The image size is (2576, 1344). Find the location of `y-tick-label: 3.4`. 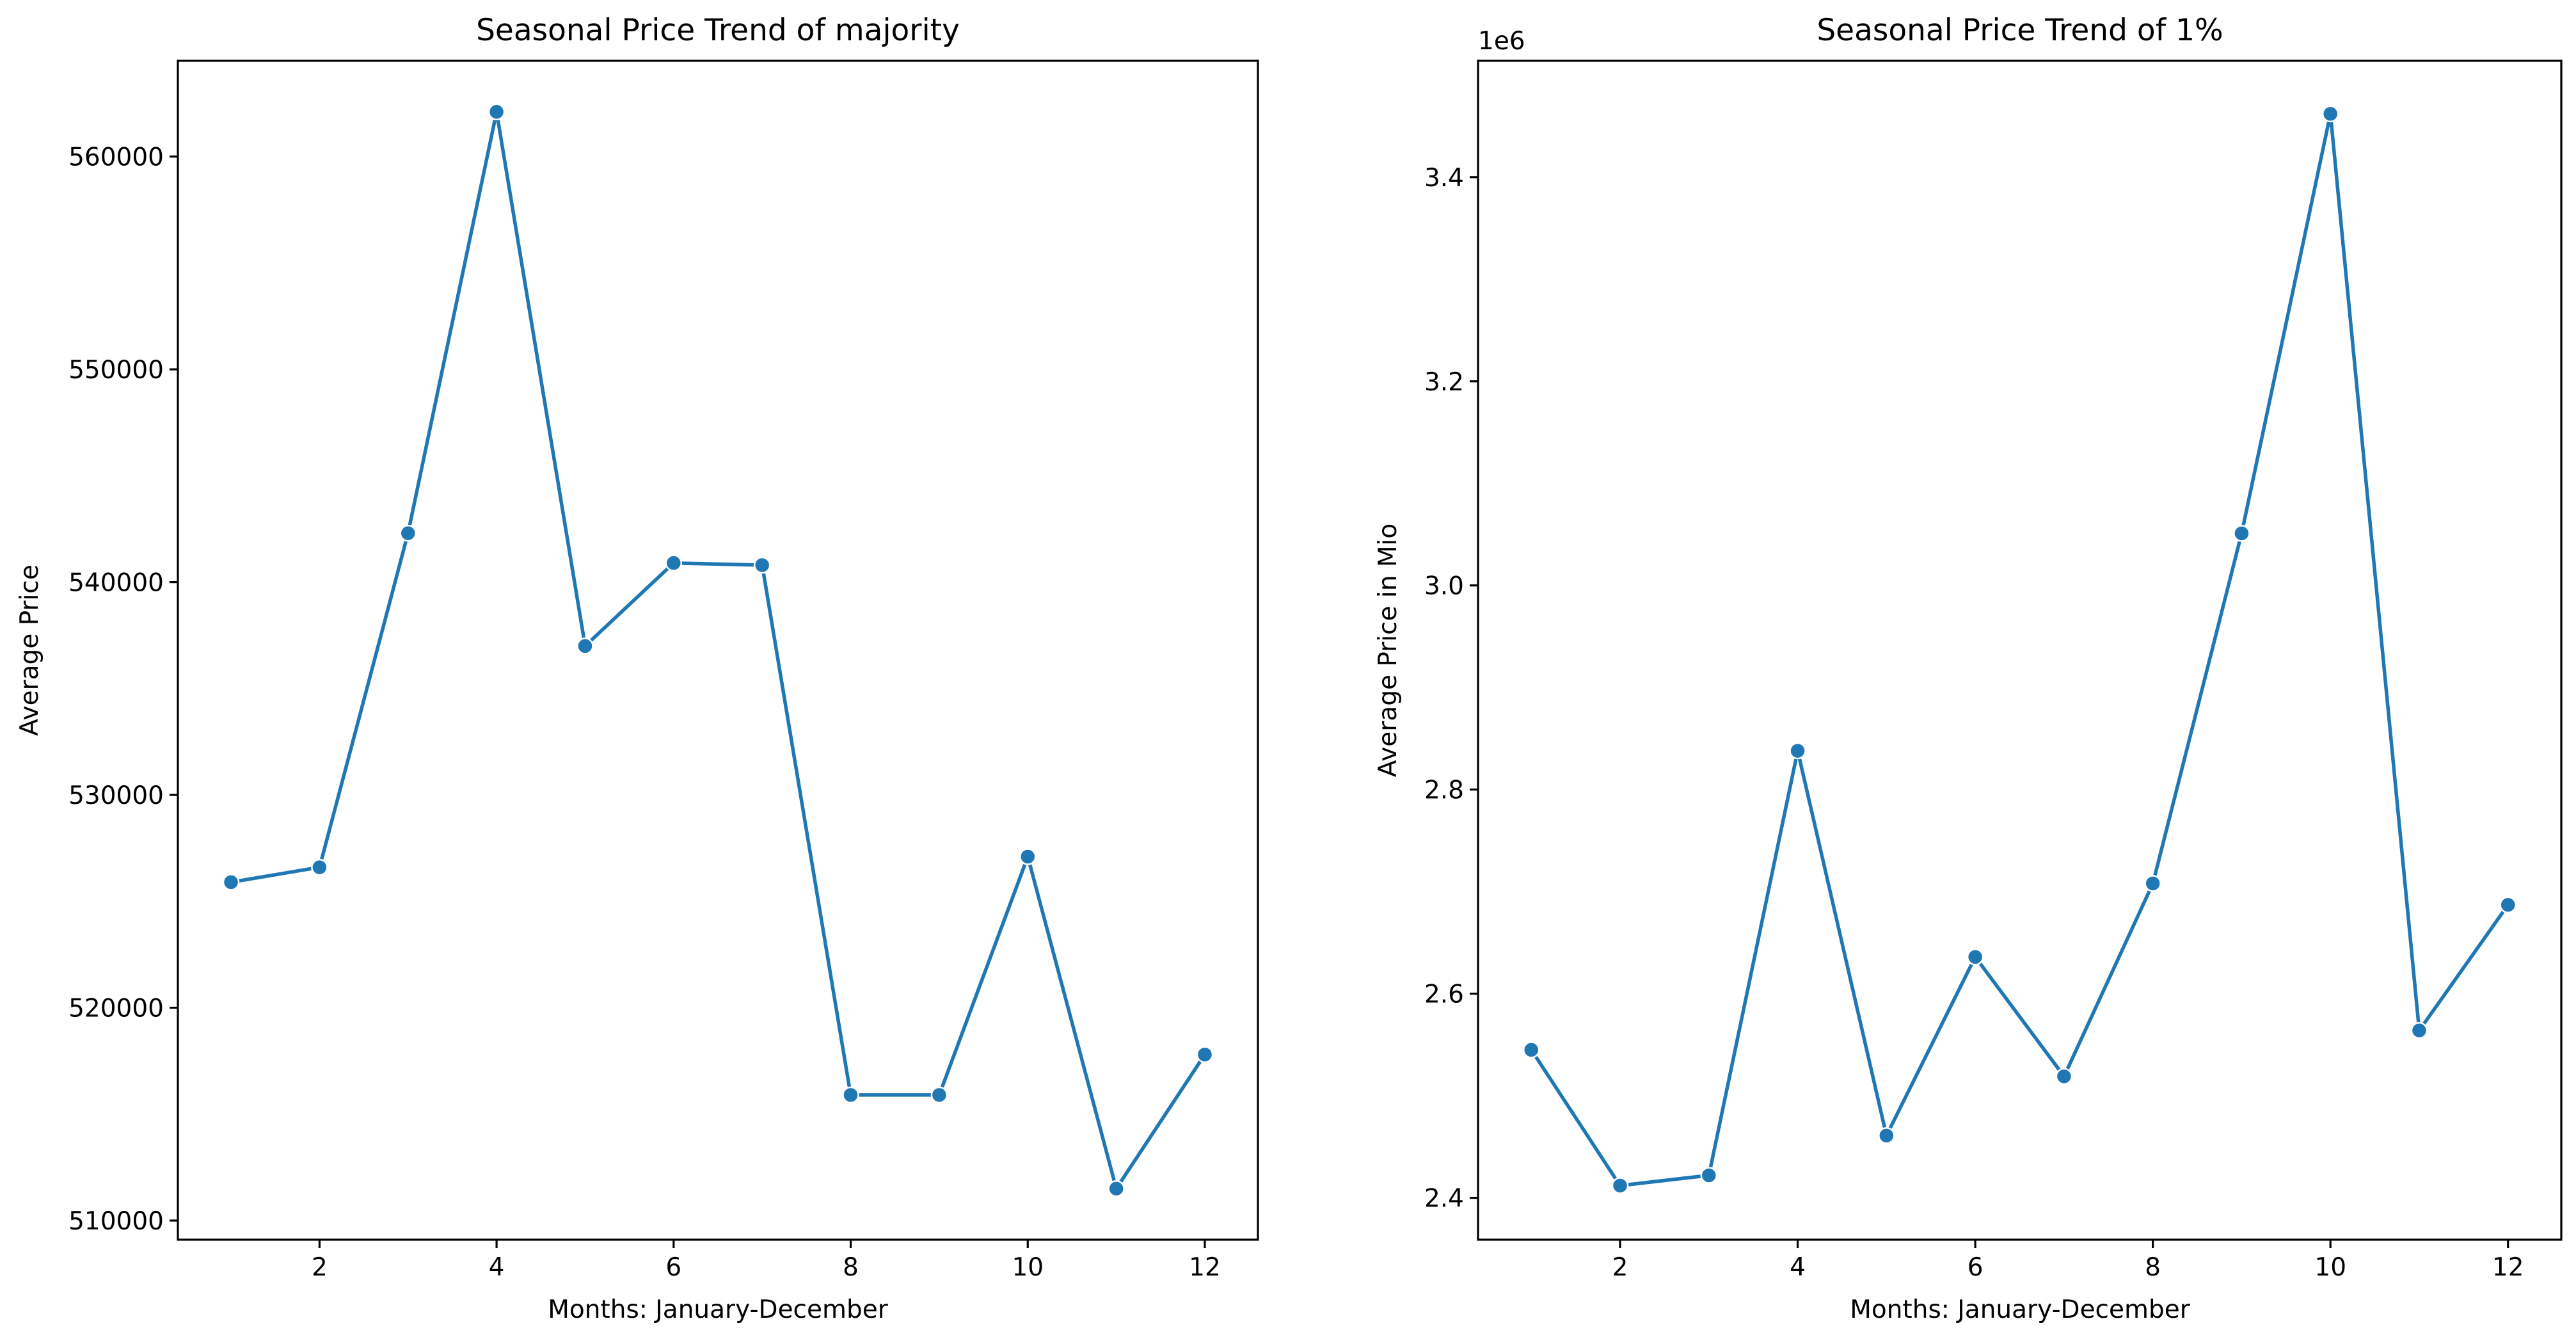

y-tick-label: 3.4 is located at coordinates (1444, 178).